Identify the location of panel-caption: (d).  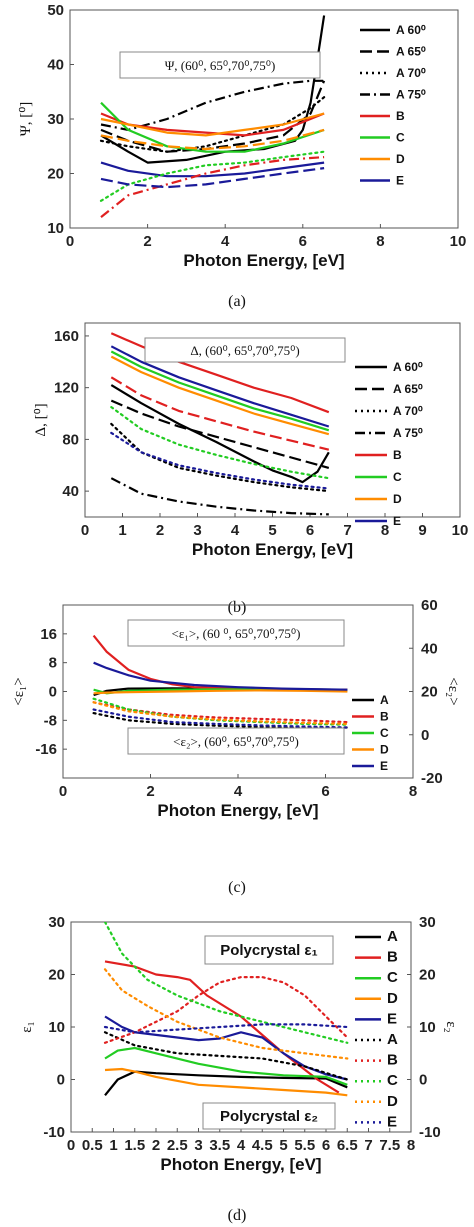
(237, 1215).